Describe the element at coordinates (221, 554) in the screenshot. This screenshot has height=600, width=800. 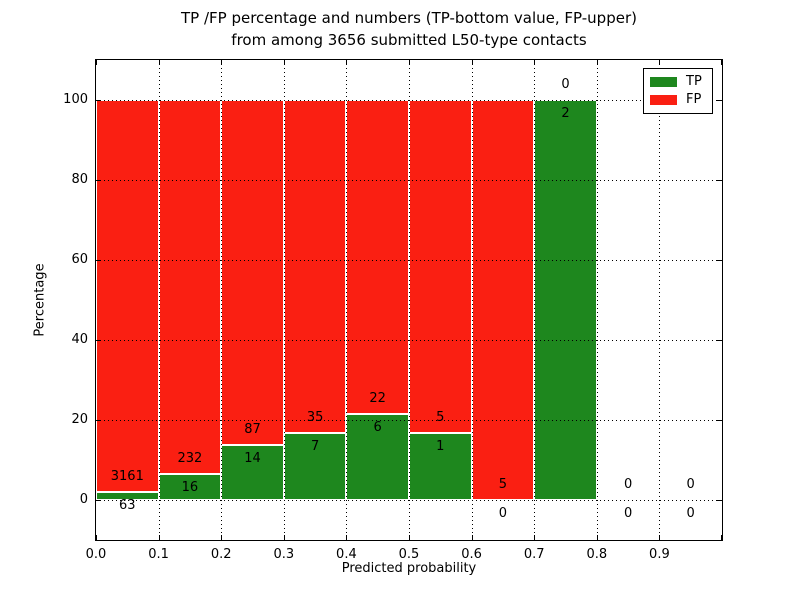
I see `x-tick-label: 0.2` at that location.